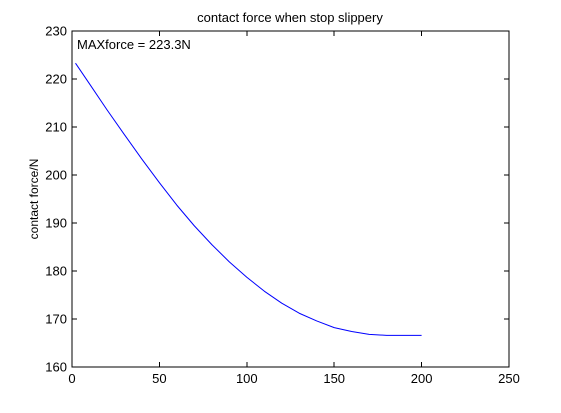 This screenshot has width=561, height=413. Describe the element at coordinates (422, 378) in the screenshot. I see `x-tick-label: 200` at that location.